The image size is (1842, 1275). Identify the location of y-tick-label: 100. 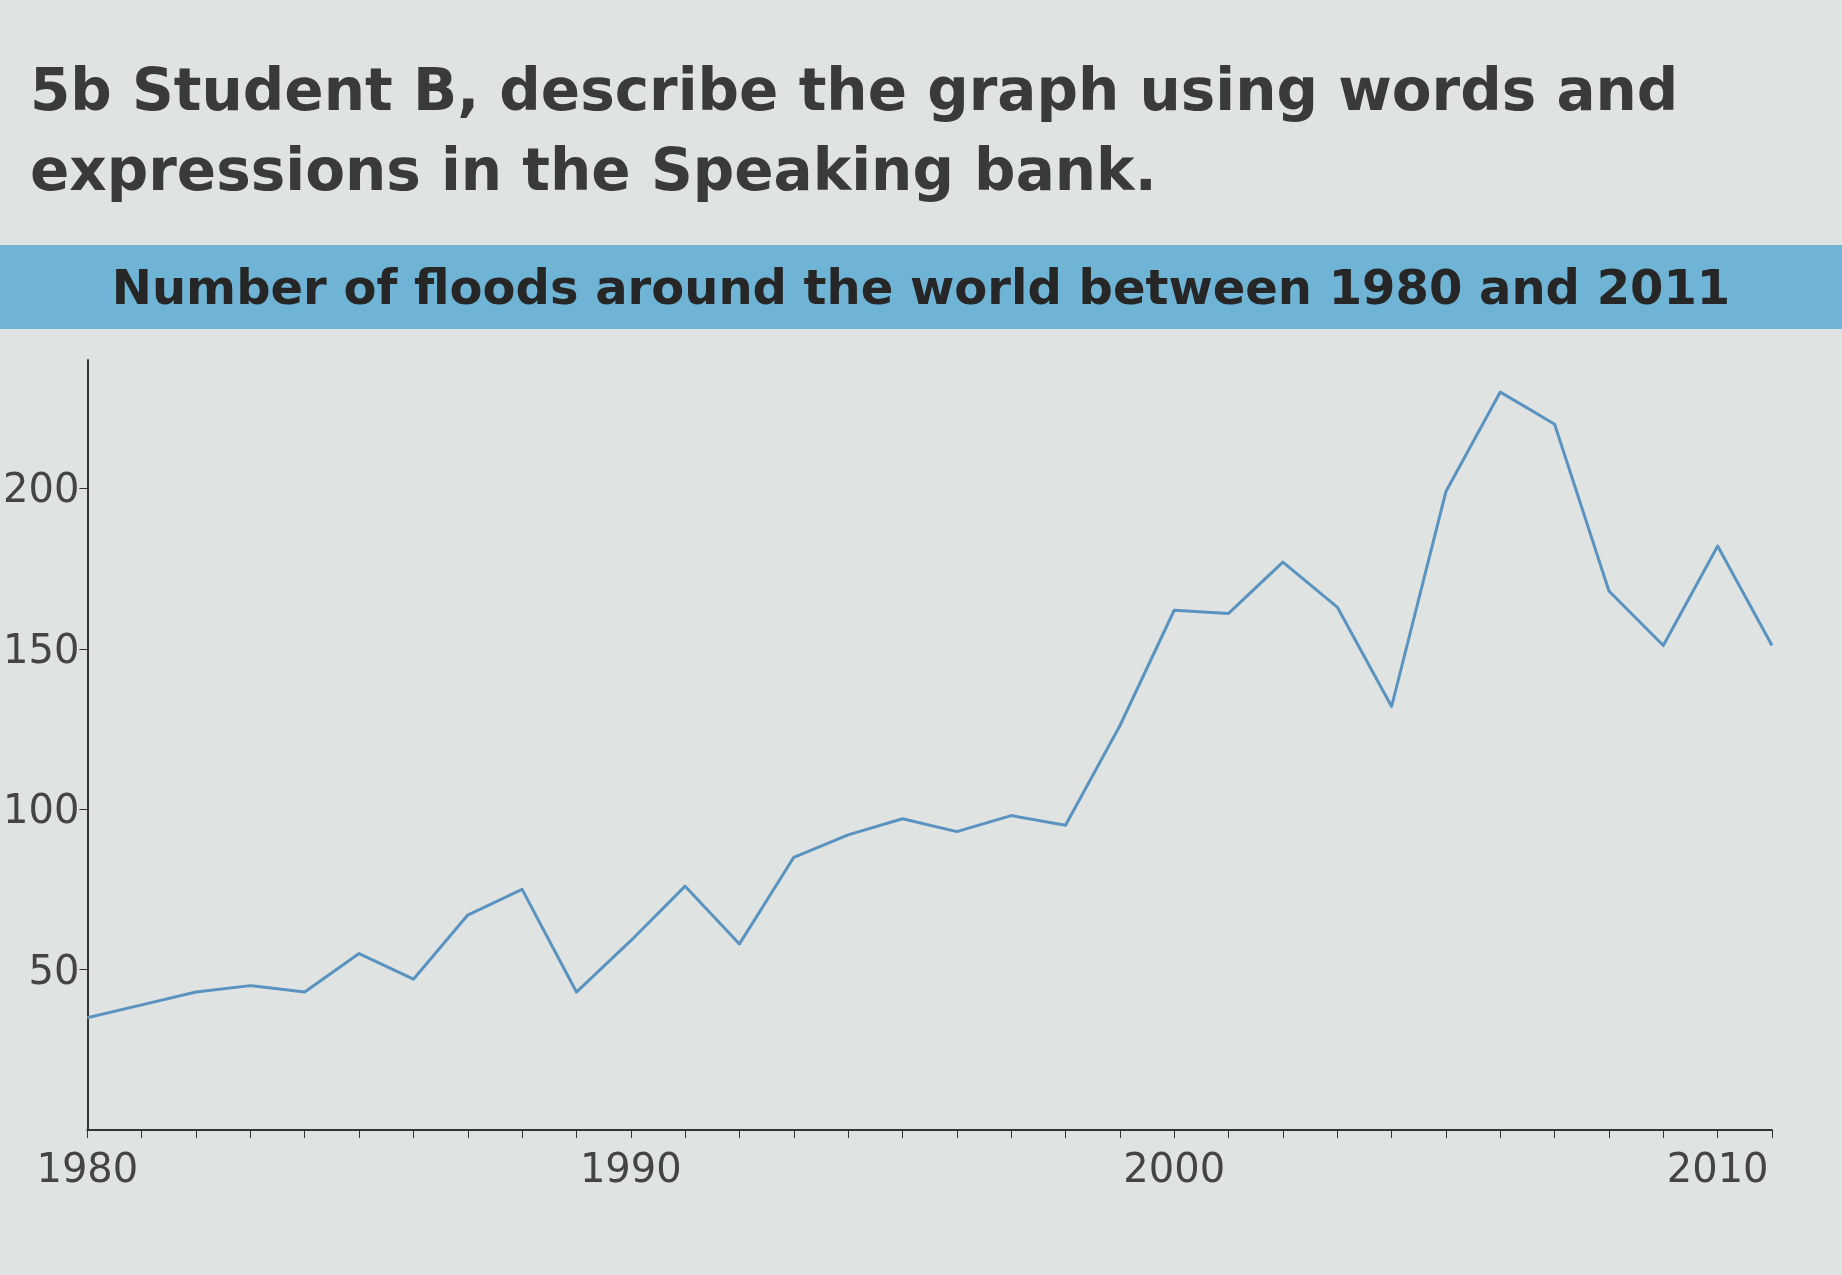
(41, 809).